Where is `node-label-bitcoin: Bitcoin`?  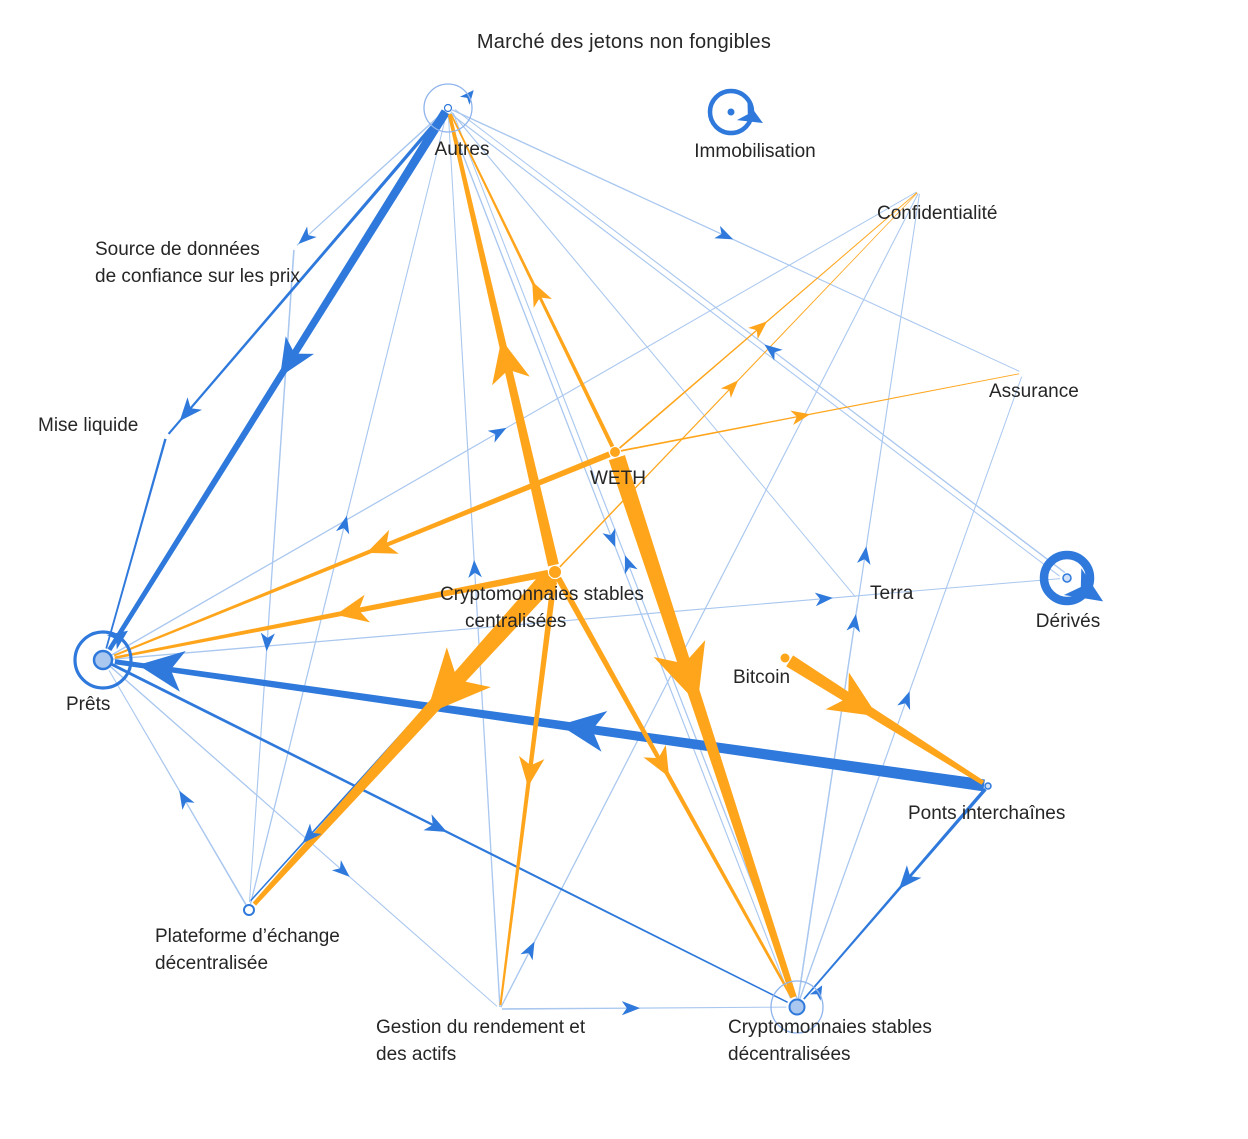 node-label-bitcoin: Bitcoin is located at coordinates (761, 677).